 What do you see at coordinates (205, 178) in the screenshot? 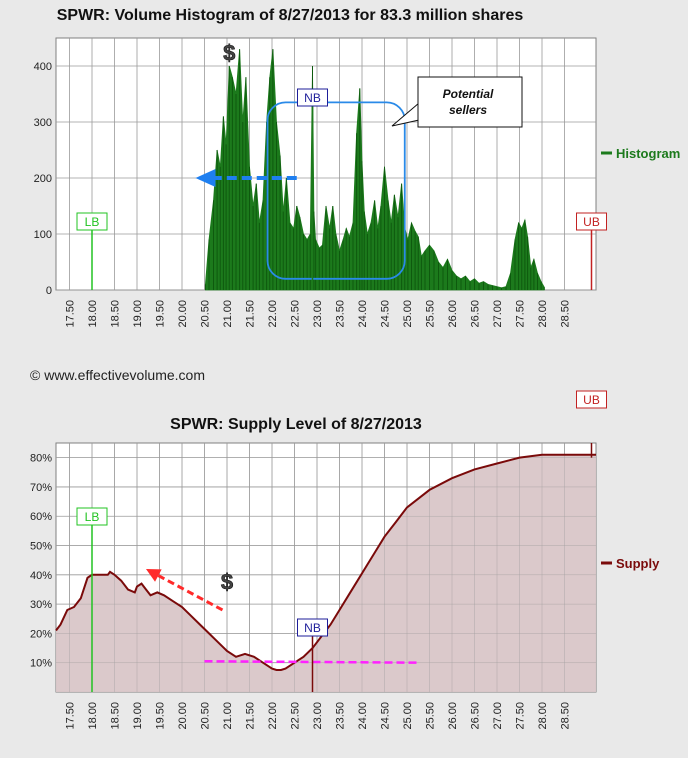
I see `blue-arrow-head` at bounding box center [205, 178].